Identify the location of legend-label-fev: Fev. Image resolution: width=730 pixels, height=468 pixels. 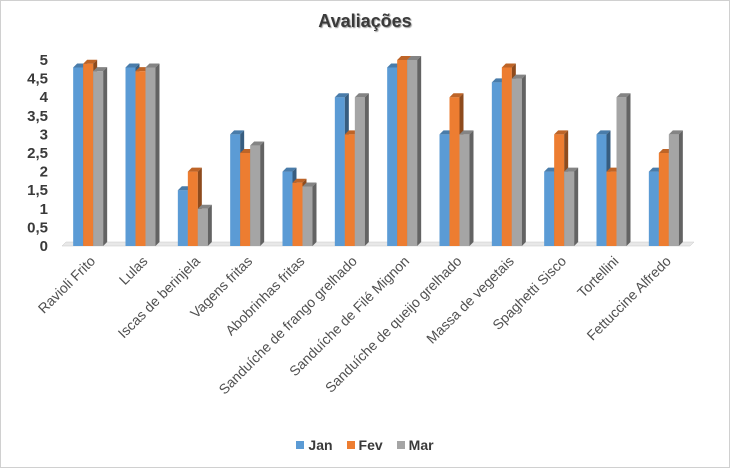
(370, 445).